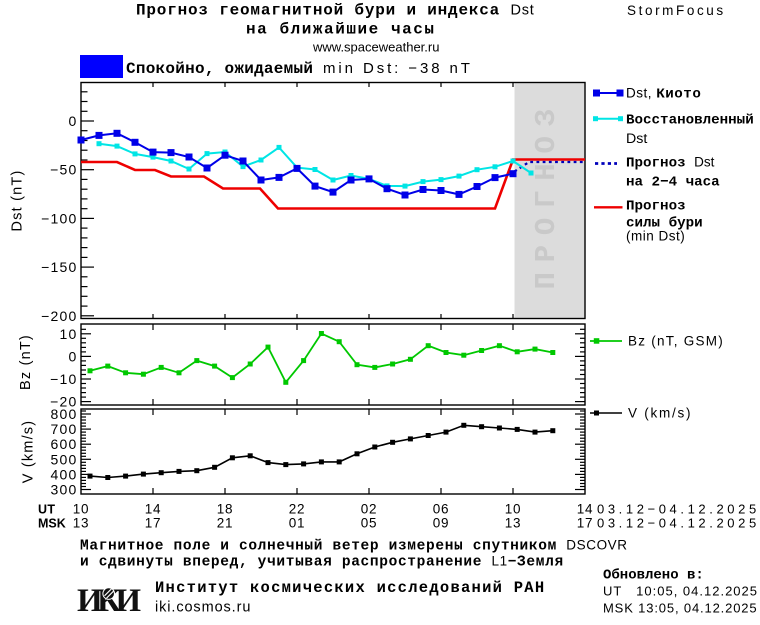 The height and width of the screenshot is (625, 760). I want to click on svg-text: −150, so click(59, 267).